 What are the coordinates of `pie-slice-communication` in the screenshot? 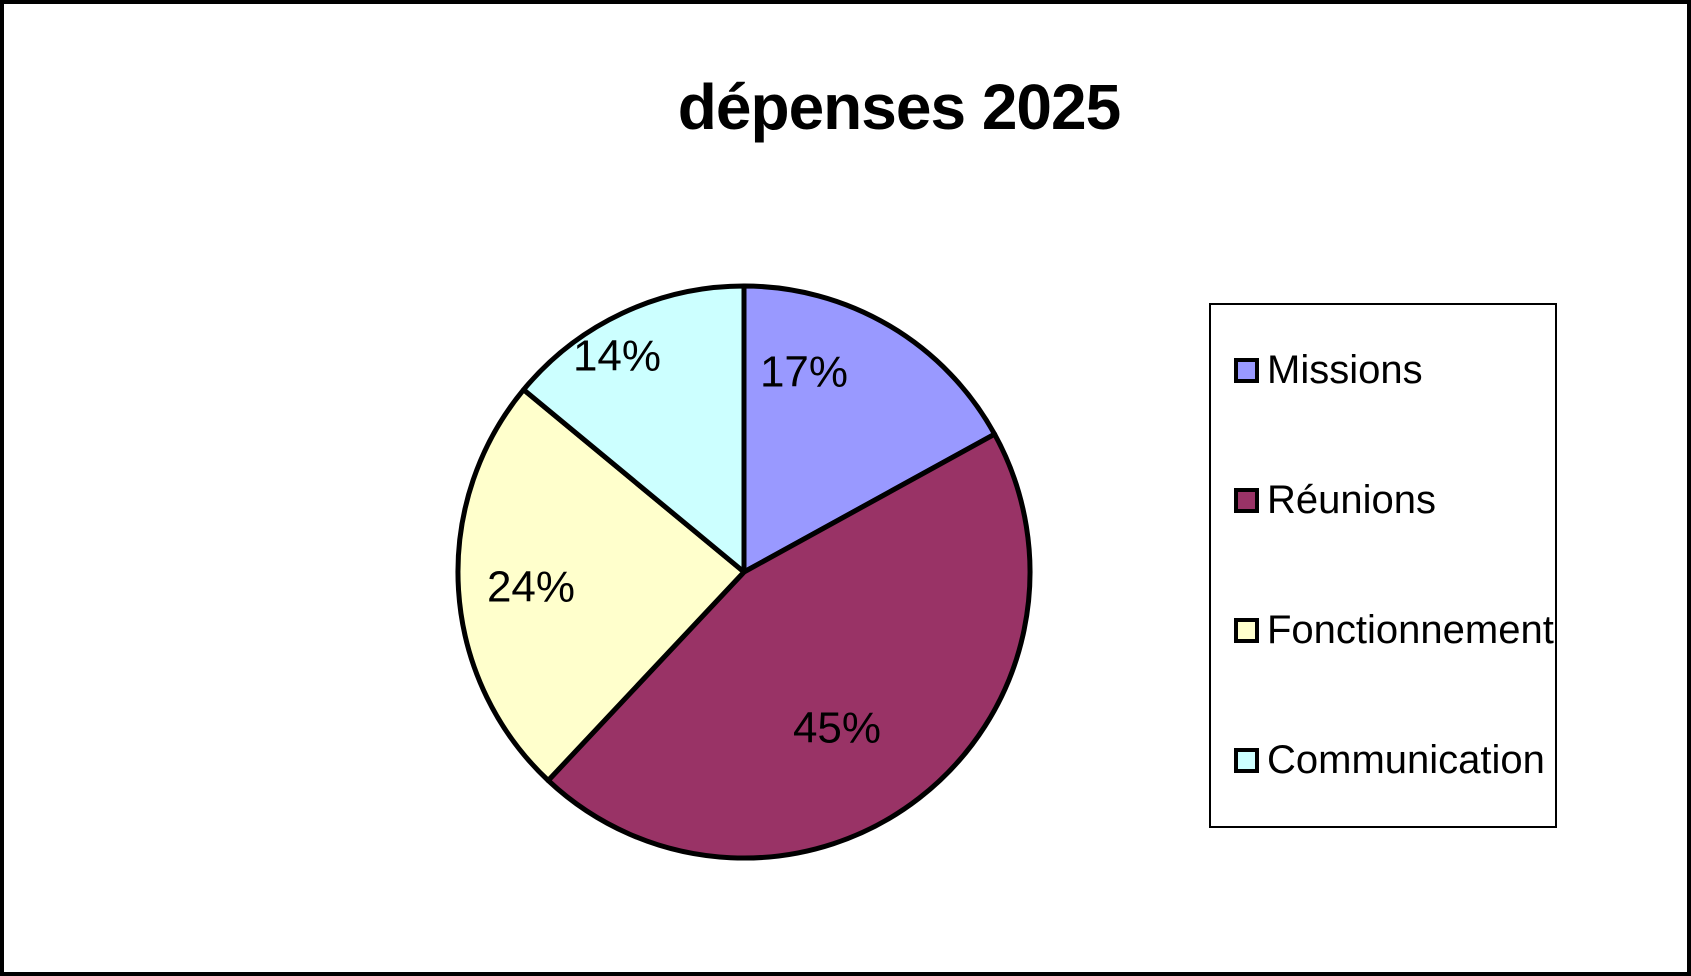 It's located at (634, 429).